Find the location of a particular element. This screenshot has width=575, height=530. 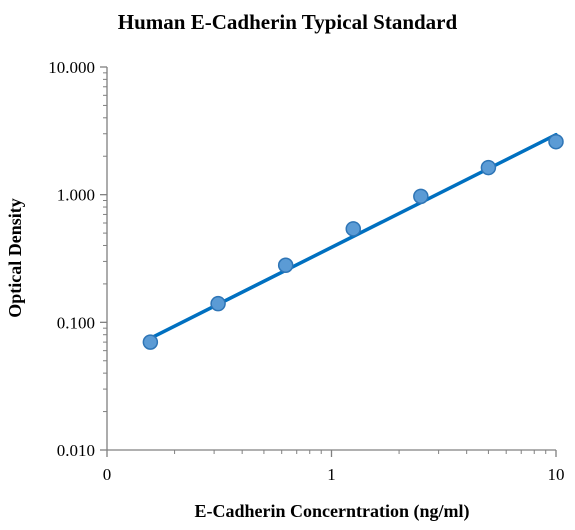

x-tick-label: 1 is located at coordinates (331, 474).